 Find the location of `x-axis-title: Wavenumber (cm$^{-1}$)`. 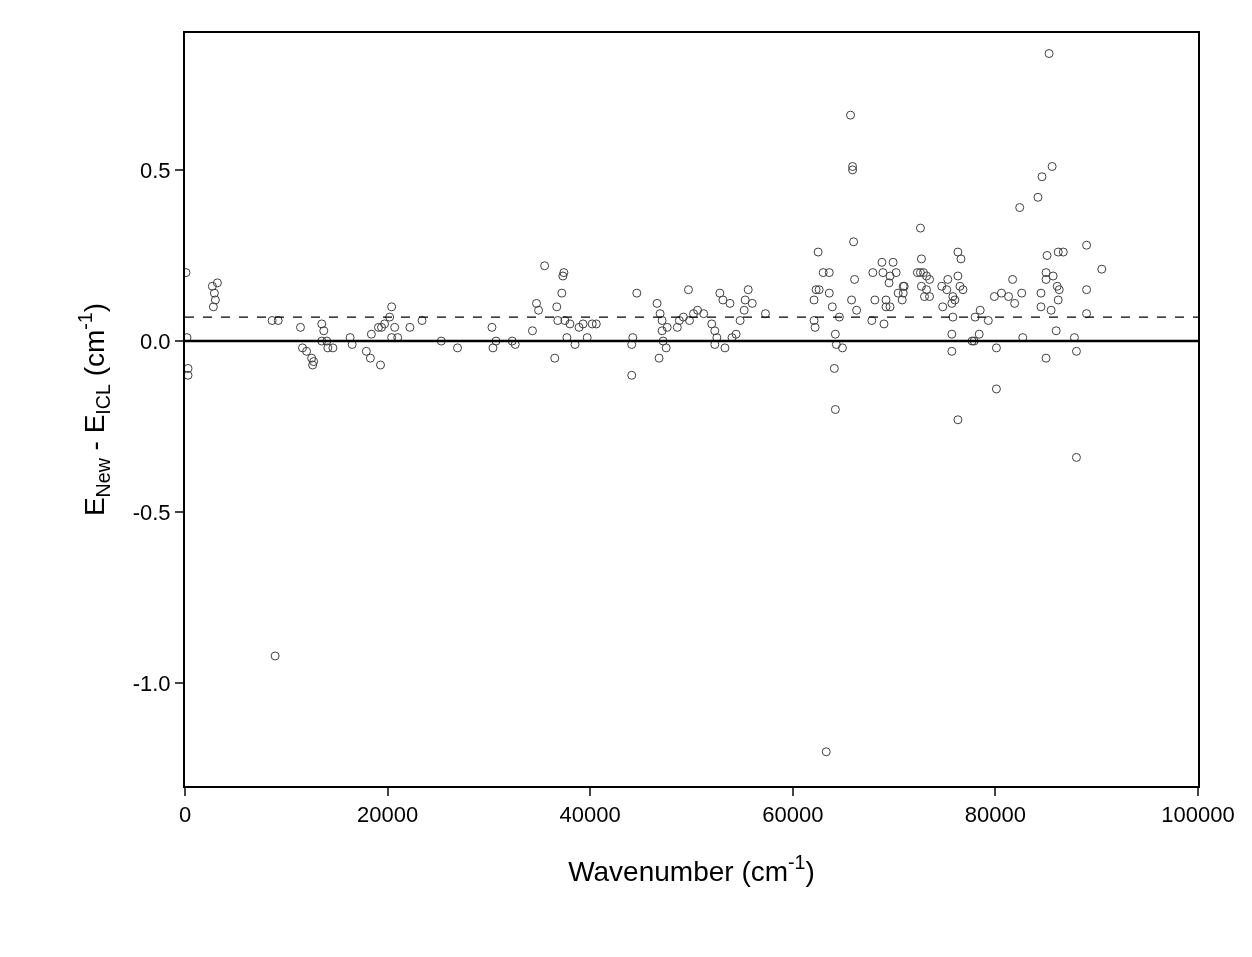

x-axis-title: Wavenumber (cm$^{-1}$) is located at coordinates (691, 869).